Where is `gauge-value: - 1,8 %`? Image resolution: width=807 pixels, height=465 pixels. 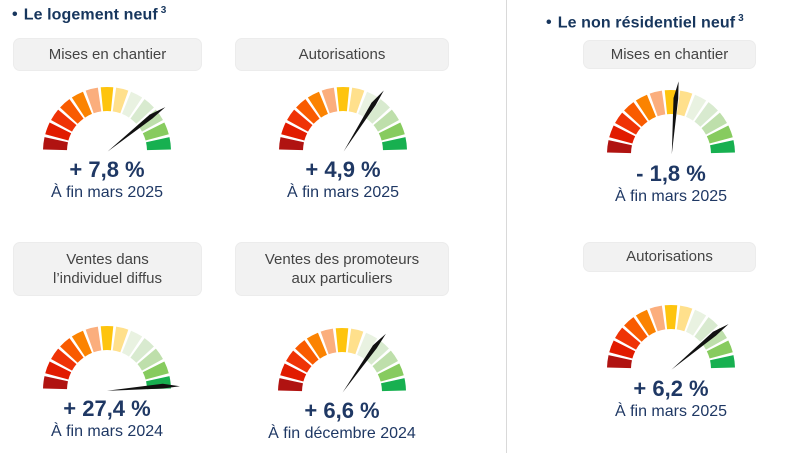
gauge-value: - 1,8 % is located at coordinates (671, 173).